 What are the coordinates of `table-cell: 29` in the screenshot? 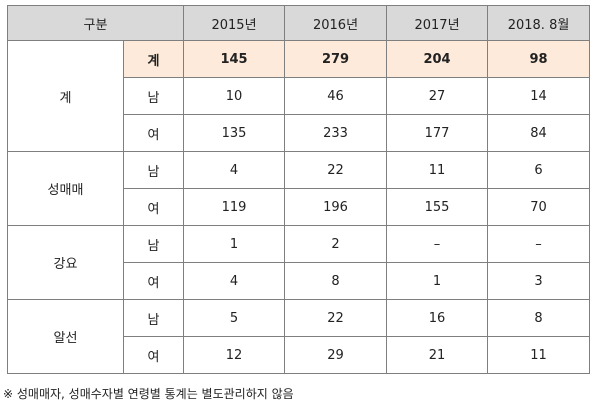 It's located at (336, 355).